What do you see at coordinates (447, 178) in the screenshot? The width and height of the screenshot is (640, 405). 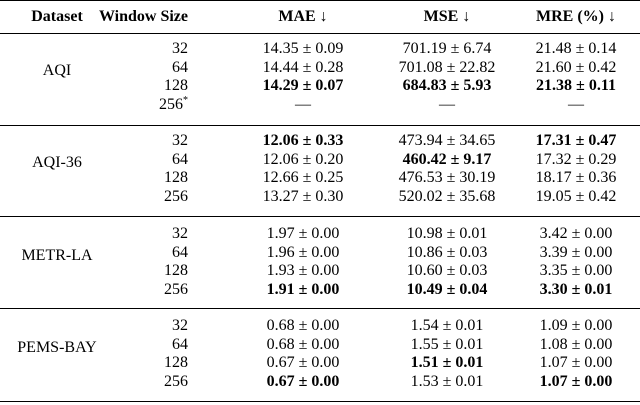 I see `metric-cell: 476.53 ± 30.19` at bounding box center [447, 178].